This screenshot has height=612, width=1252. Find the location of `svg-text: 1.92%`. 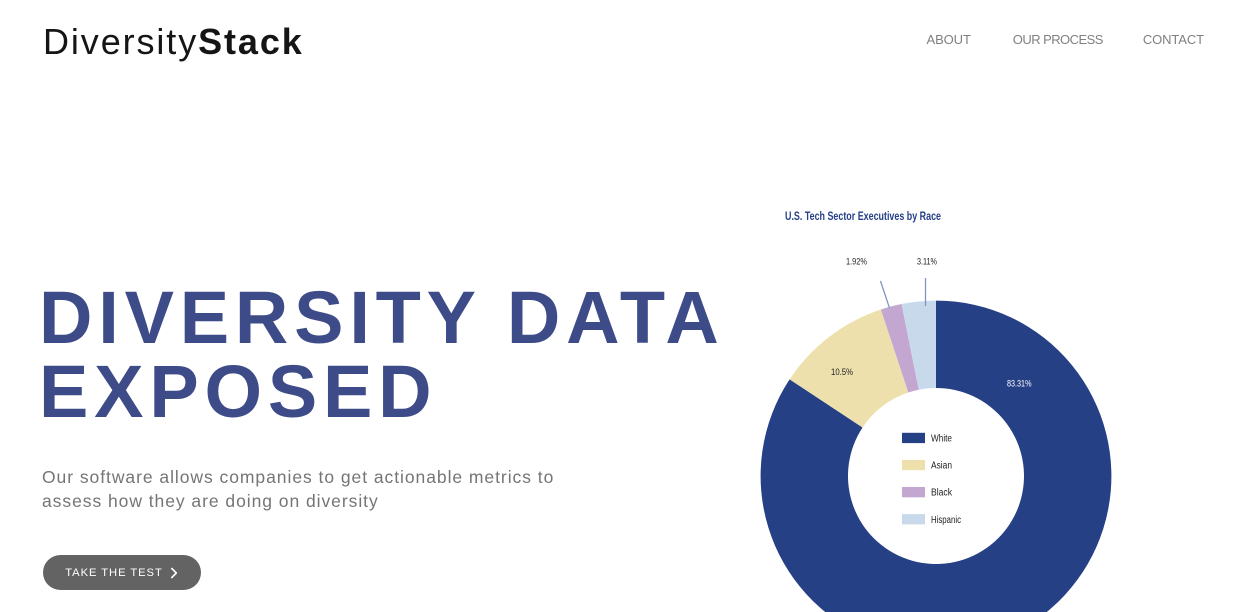

svg-text: 1.92% is located at coordinates (856, 262).